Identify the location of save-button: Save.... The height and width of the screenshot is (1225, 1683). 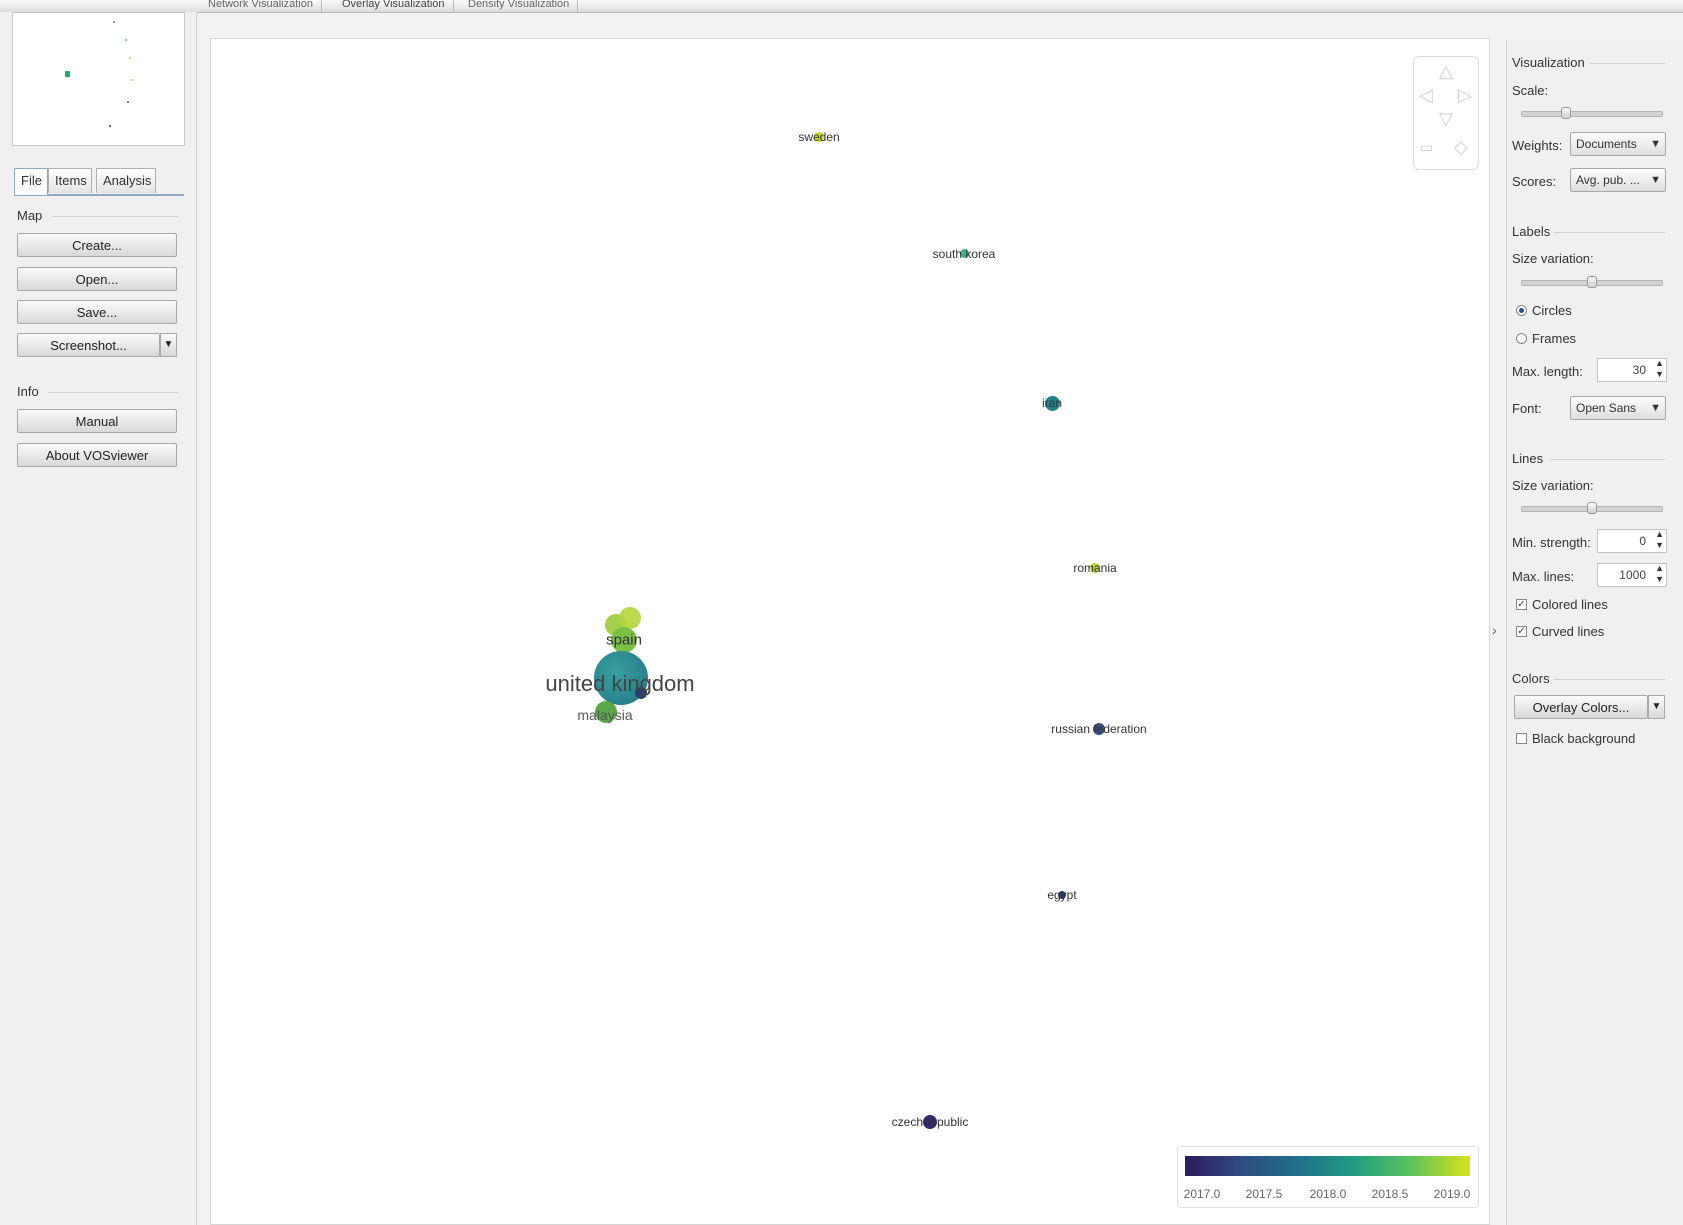
(97, 312).